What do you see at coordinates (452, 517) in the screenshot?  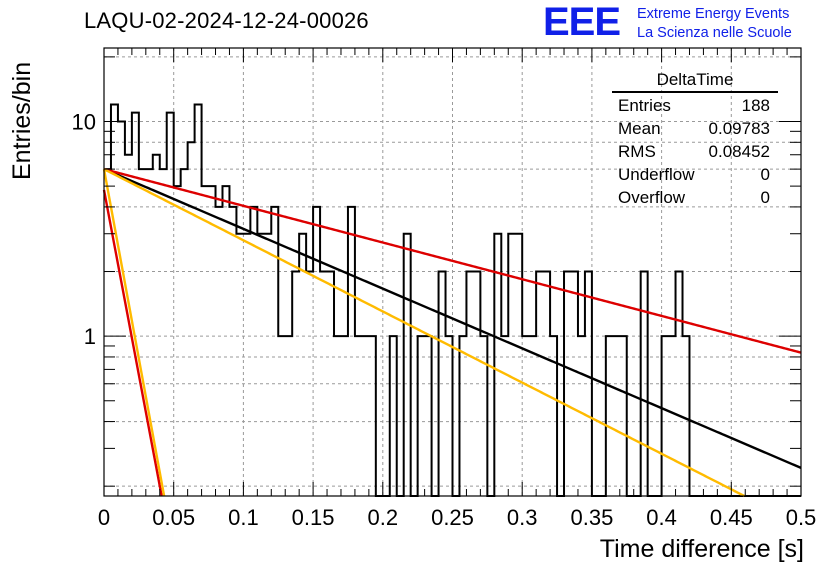 I see `x-tick-label: 0.25` at bounding box center [452, 517].